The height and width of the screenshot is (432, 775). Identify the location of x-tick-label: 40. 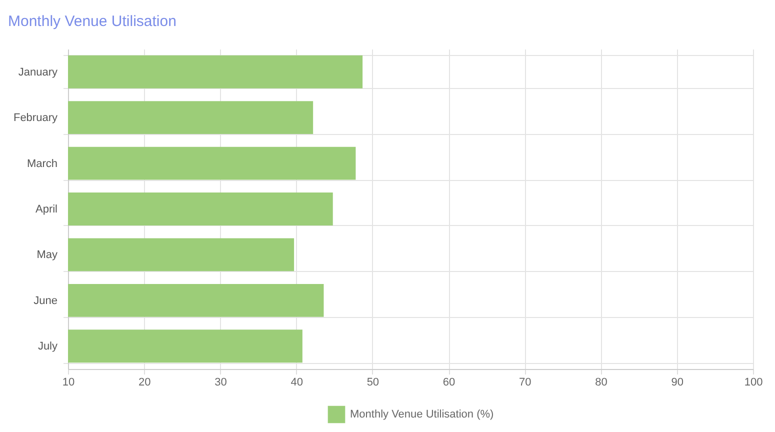
(296, 382).